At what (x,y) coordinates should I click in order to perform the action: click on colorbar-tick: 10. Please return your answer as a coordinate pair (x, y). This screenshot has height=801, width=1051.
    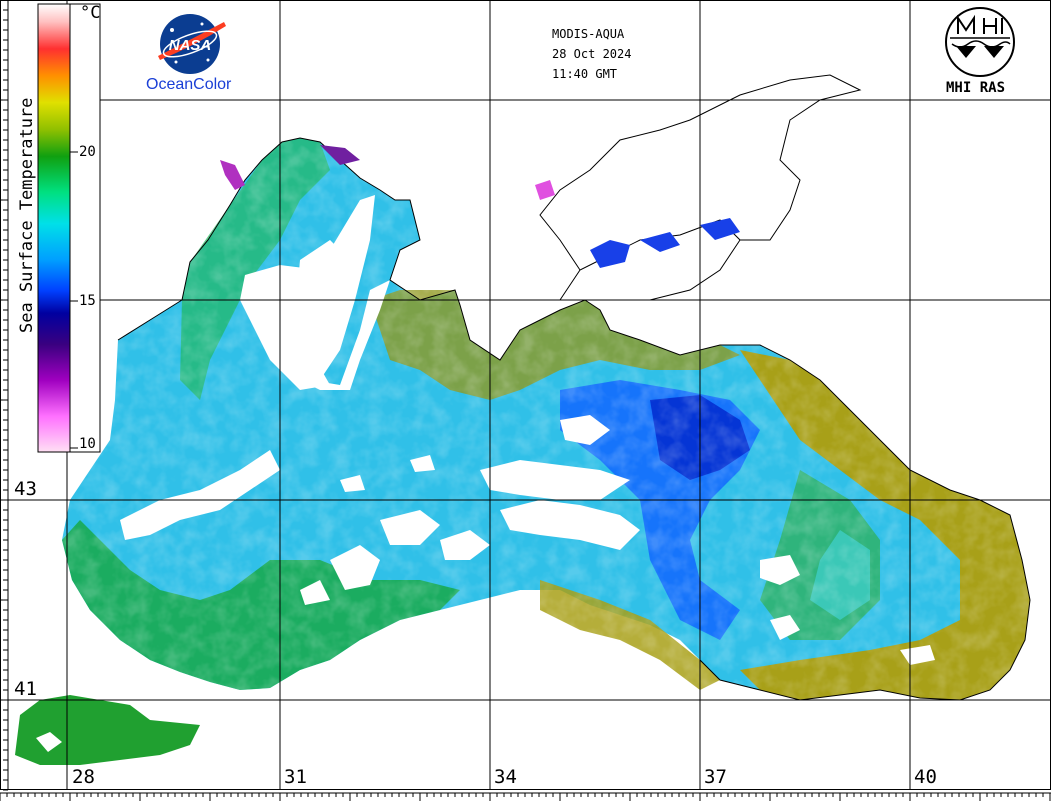
    Looking at the image, I should click on (87, 444).